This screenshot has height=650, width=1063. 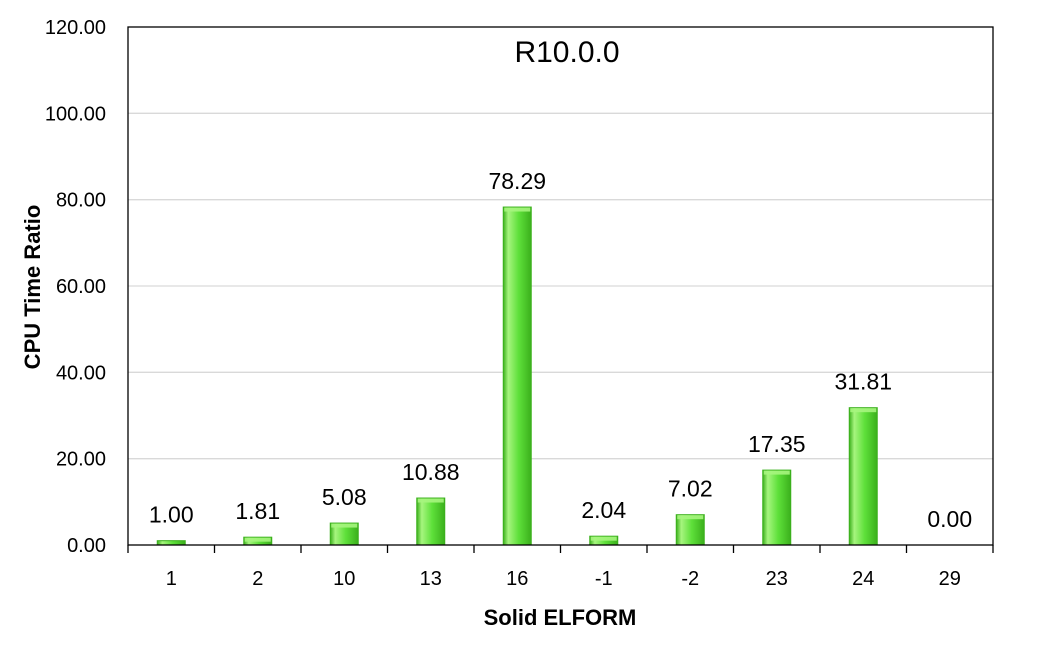 What do you see at coordinates (560, 617) in the screenshot?
I see `x-axis-title: Solid ELFORM` at bounding box center [560, 617].